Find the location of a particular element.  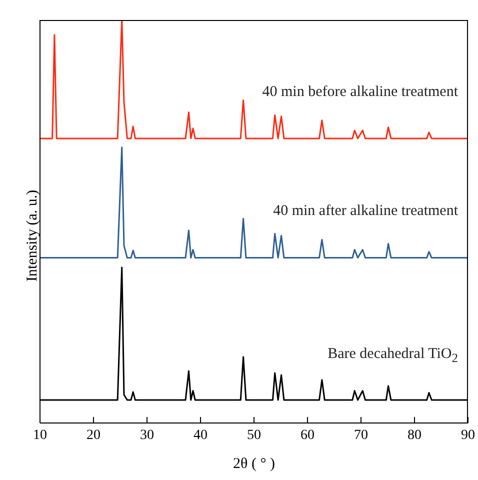

x-tick-label: 20 is located at coordinates (93, 435).